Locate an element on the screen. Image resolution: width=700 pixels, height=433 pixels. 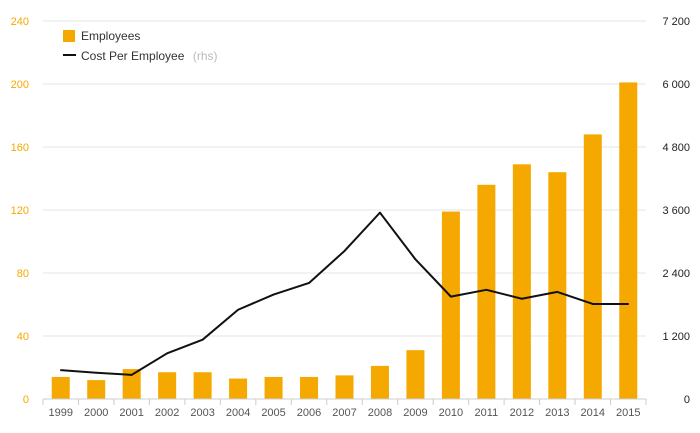
bar-employees-2011 is located at coordinates (486, 291).